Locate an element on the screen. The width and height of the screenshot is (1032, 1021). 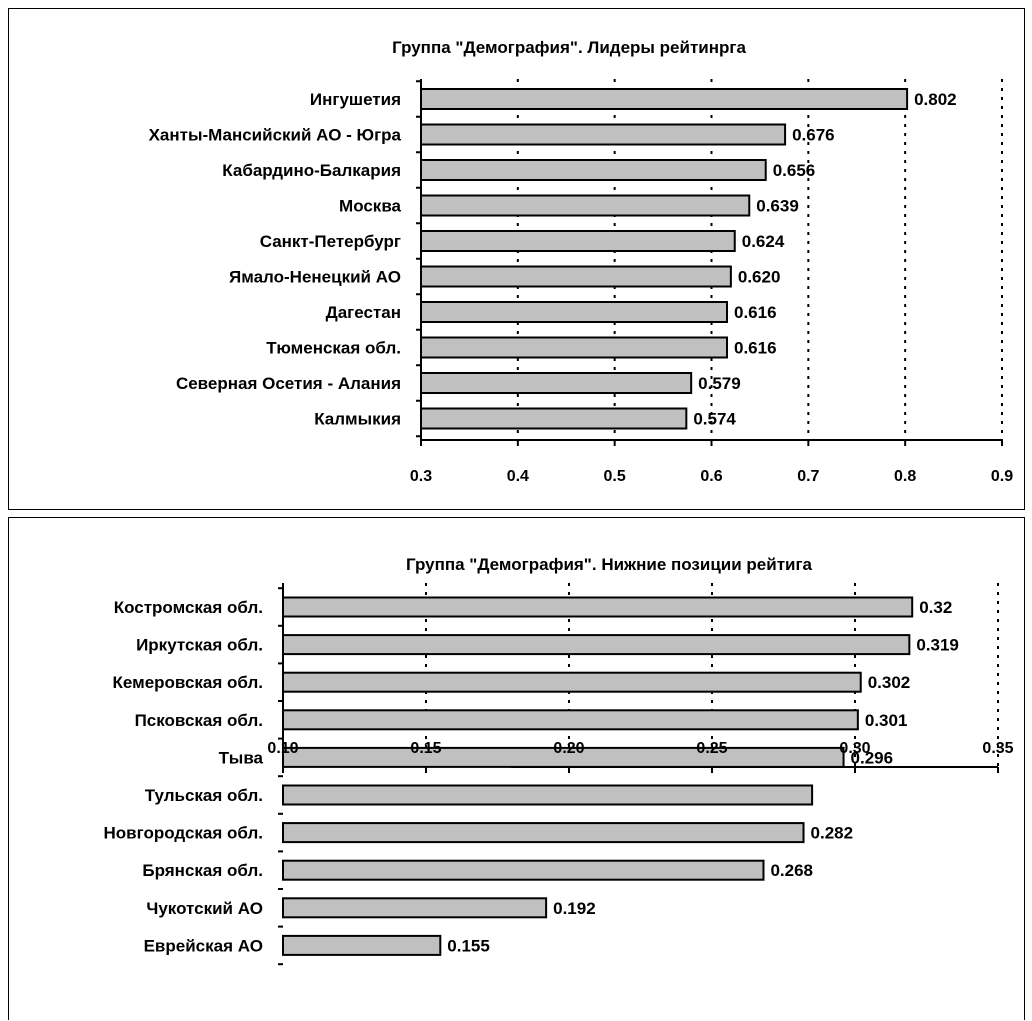
x-tick-label: 0.8 is located at coordinates (905, 476).